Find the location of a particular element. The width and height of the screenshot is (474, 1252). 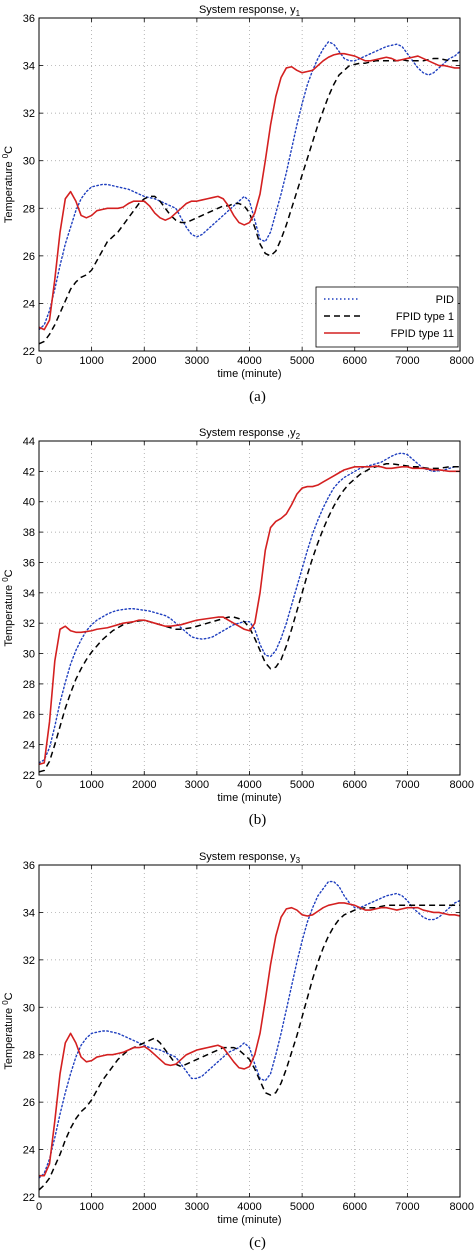

legend-box is located at coordinates (387, 317).